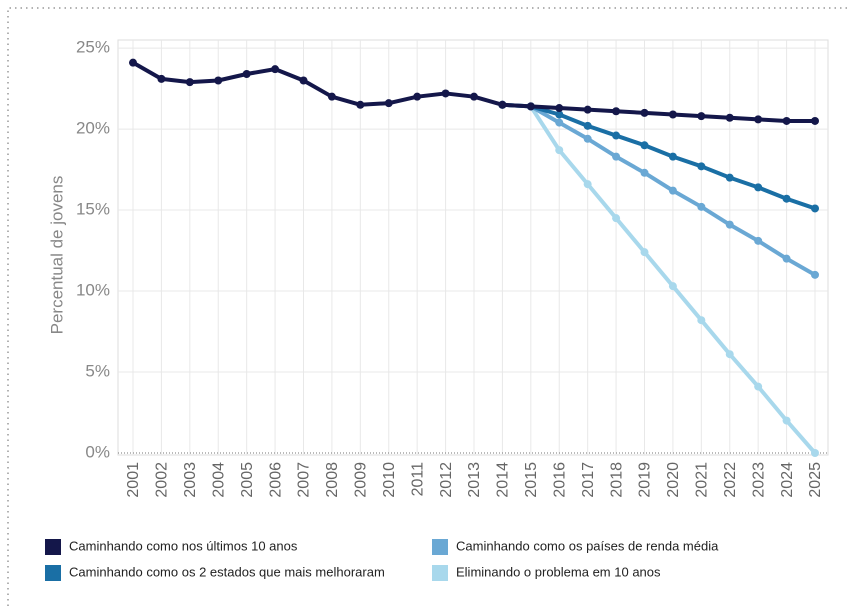  Describe the element at coordinates (247, 480) in the screenshot. I see `x-tick-label: 2005` at that location.